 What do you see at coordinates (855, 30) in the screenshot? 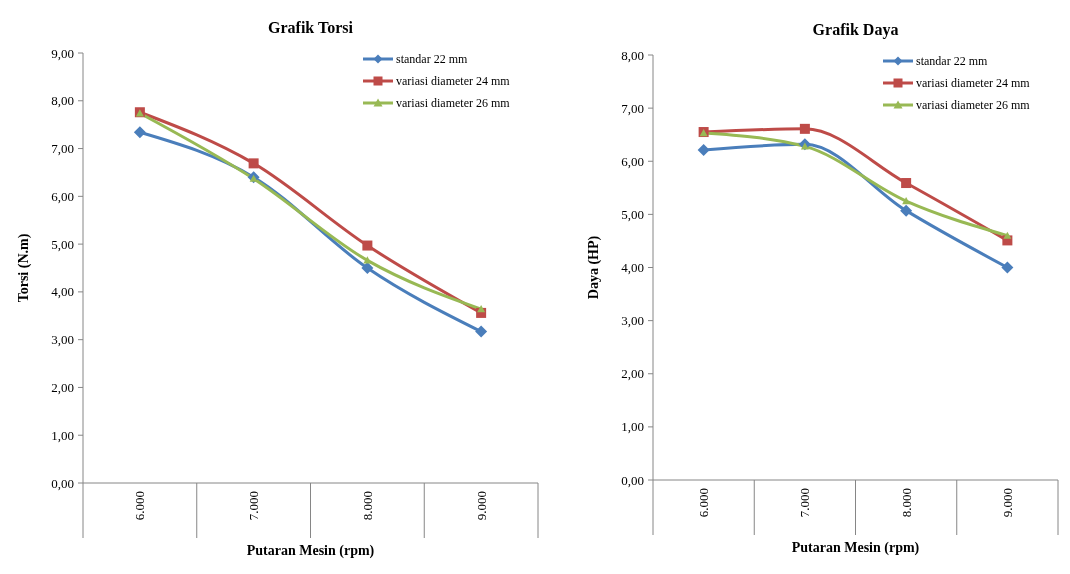
I see `chart-title: Grafik Daya` at bounding box center [855, 30].